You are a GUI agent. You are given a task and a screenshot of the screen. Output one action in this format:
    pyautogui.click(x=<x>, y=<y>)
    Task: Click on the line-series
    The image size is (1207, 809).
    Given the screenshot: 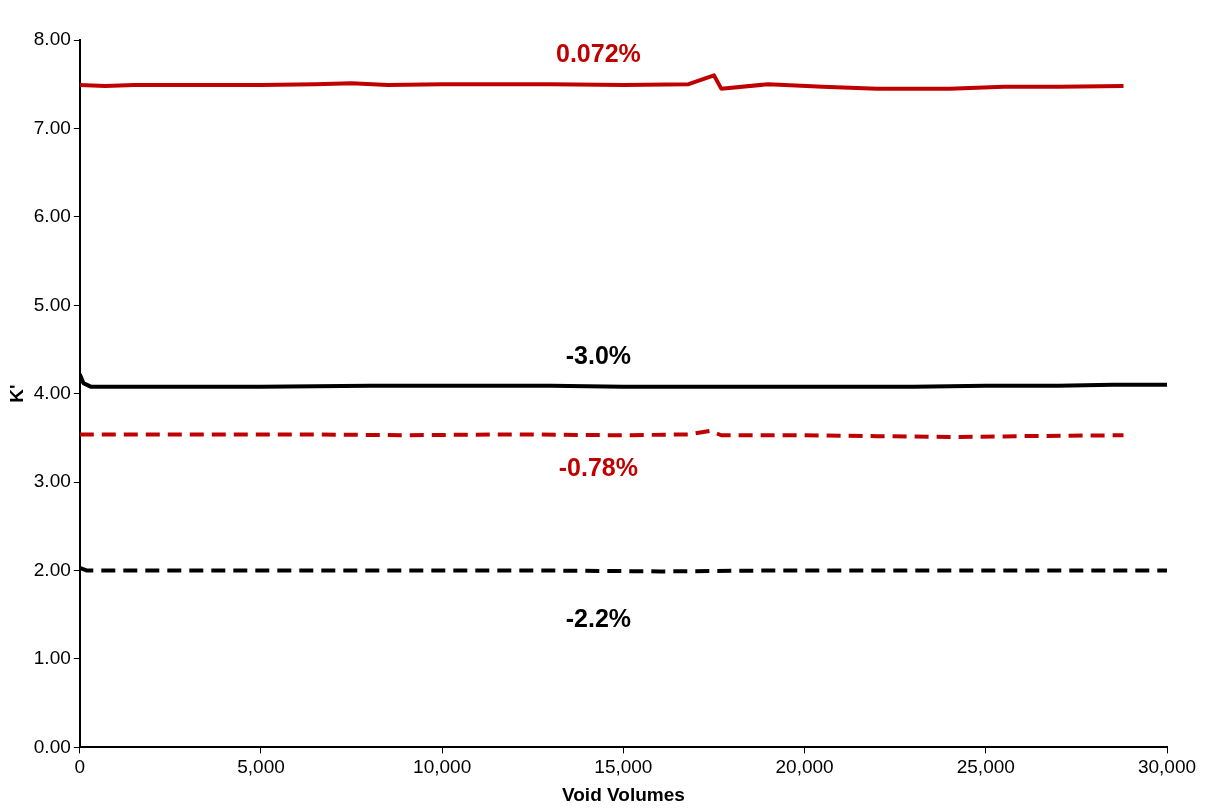 What is the action you would take?
    pyautogui.click(x=602, y=434)
    